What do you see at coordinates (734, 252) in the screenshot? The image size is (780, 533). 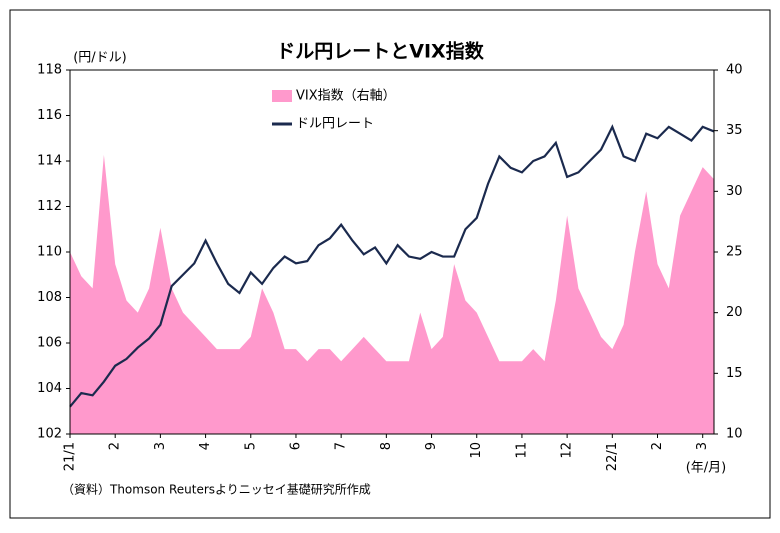 I see `y2-tick-label: 25` at bounding box center [734, 252].